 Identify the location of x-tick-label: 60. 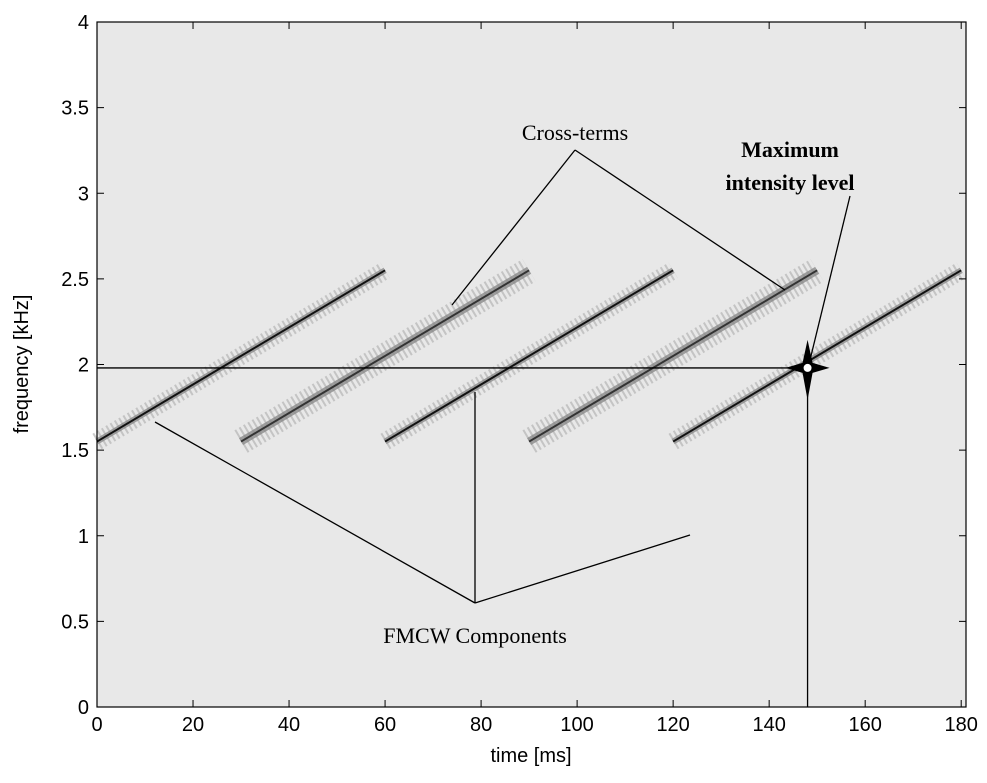
(385, 725).